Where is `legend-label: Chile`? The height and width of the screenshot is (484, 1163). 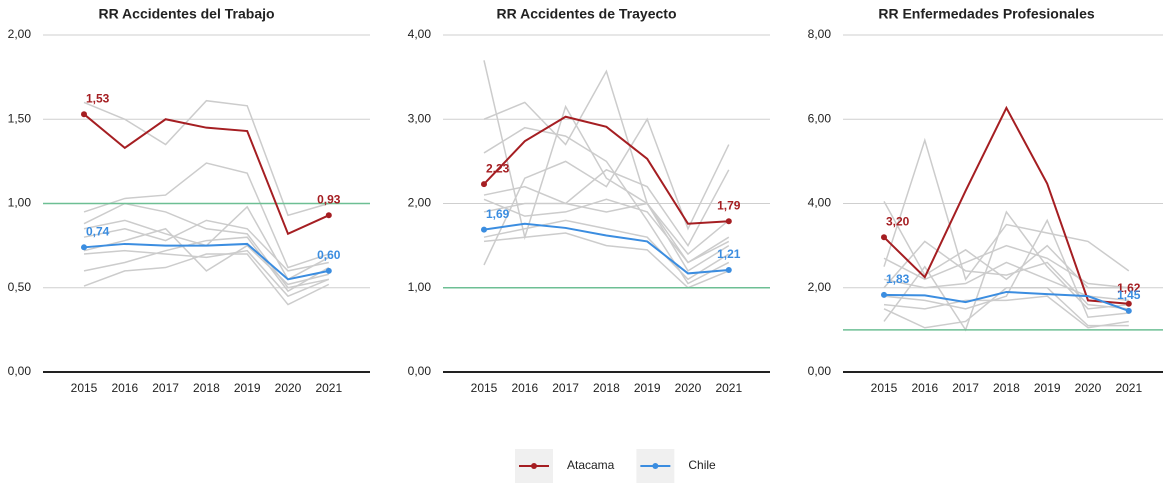 legend-label: Chile is located at coordinates (702, 465).